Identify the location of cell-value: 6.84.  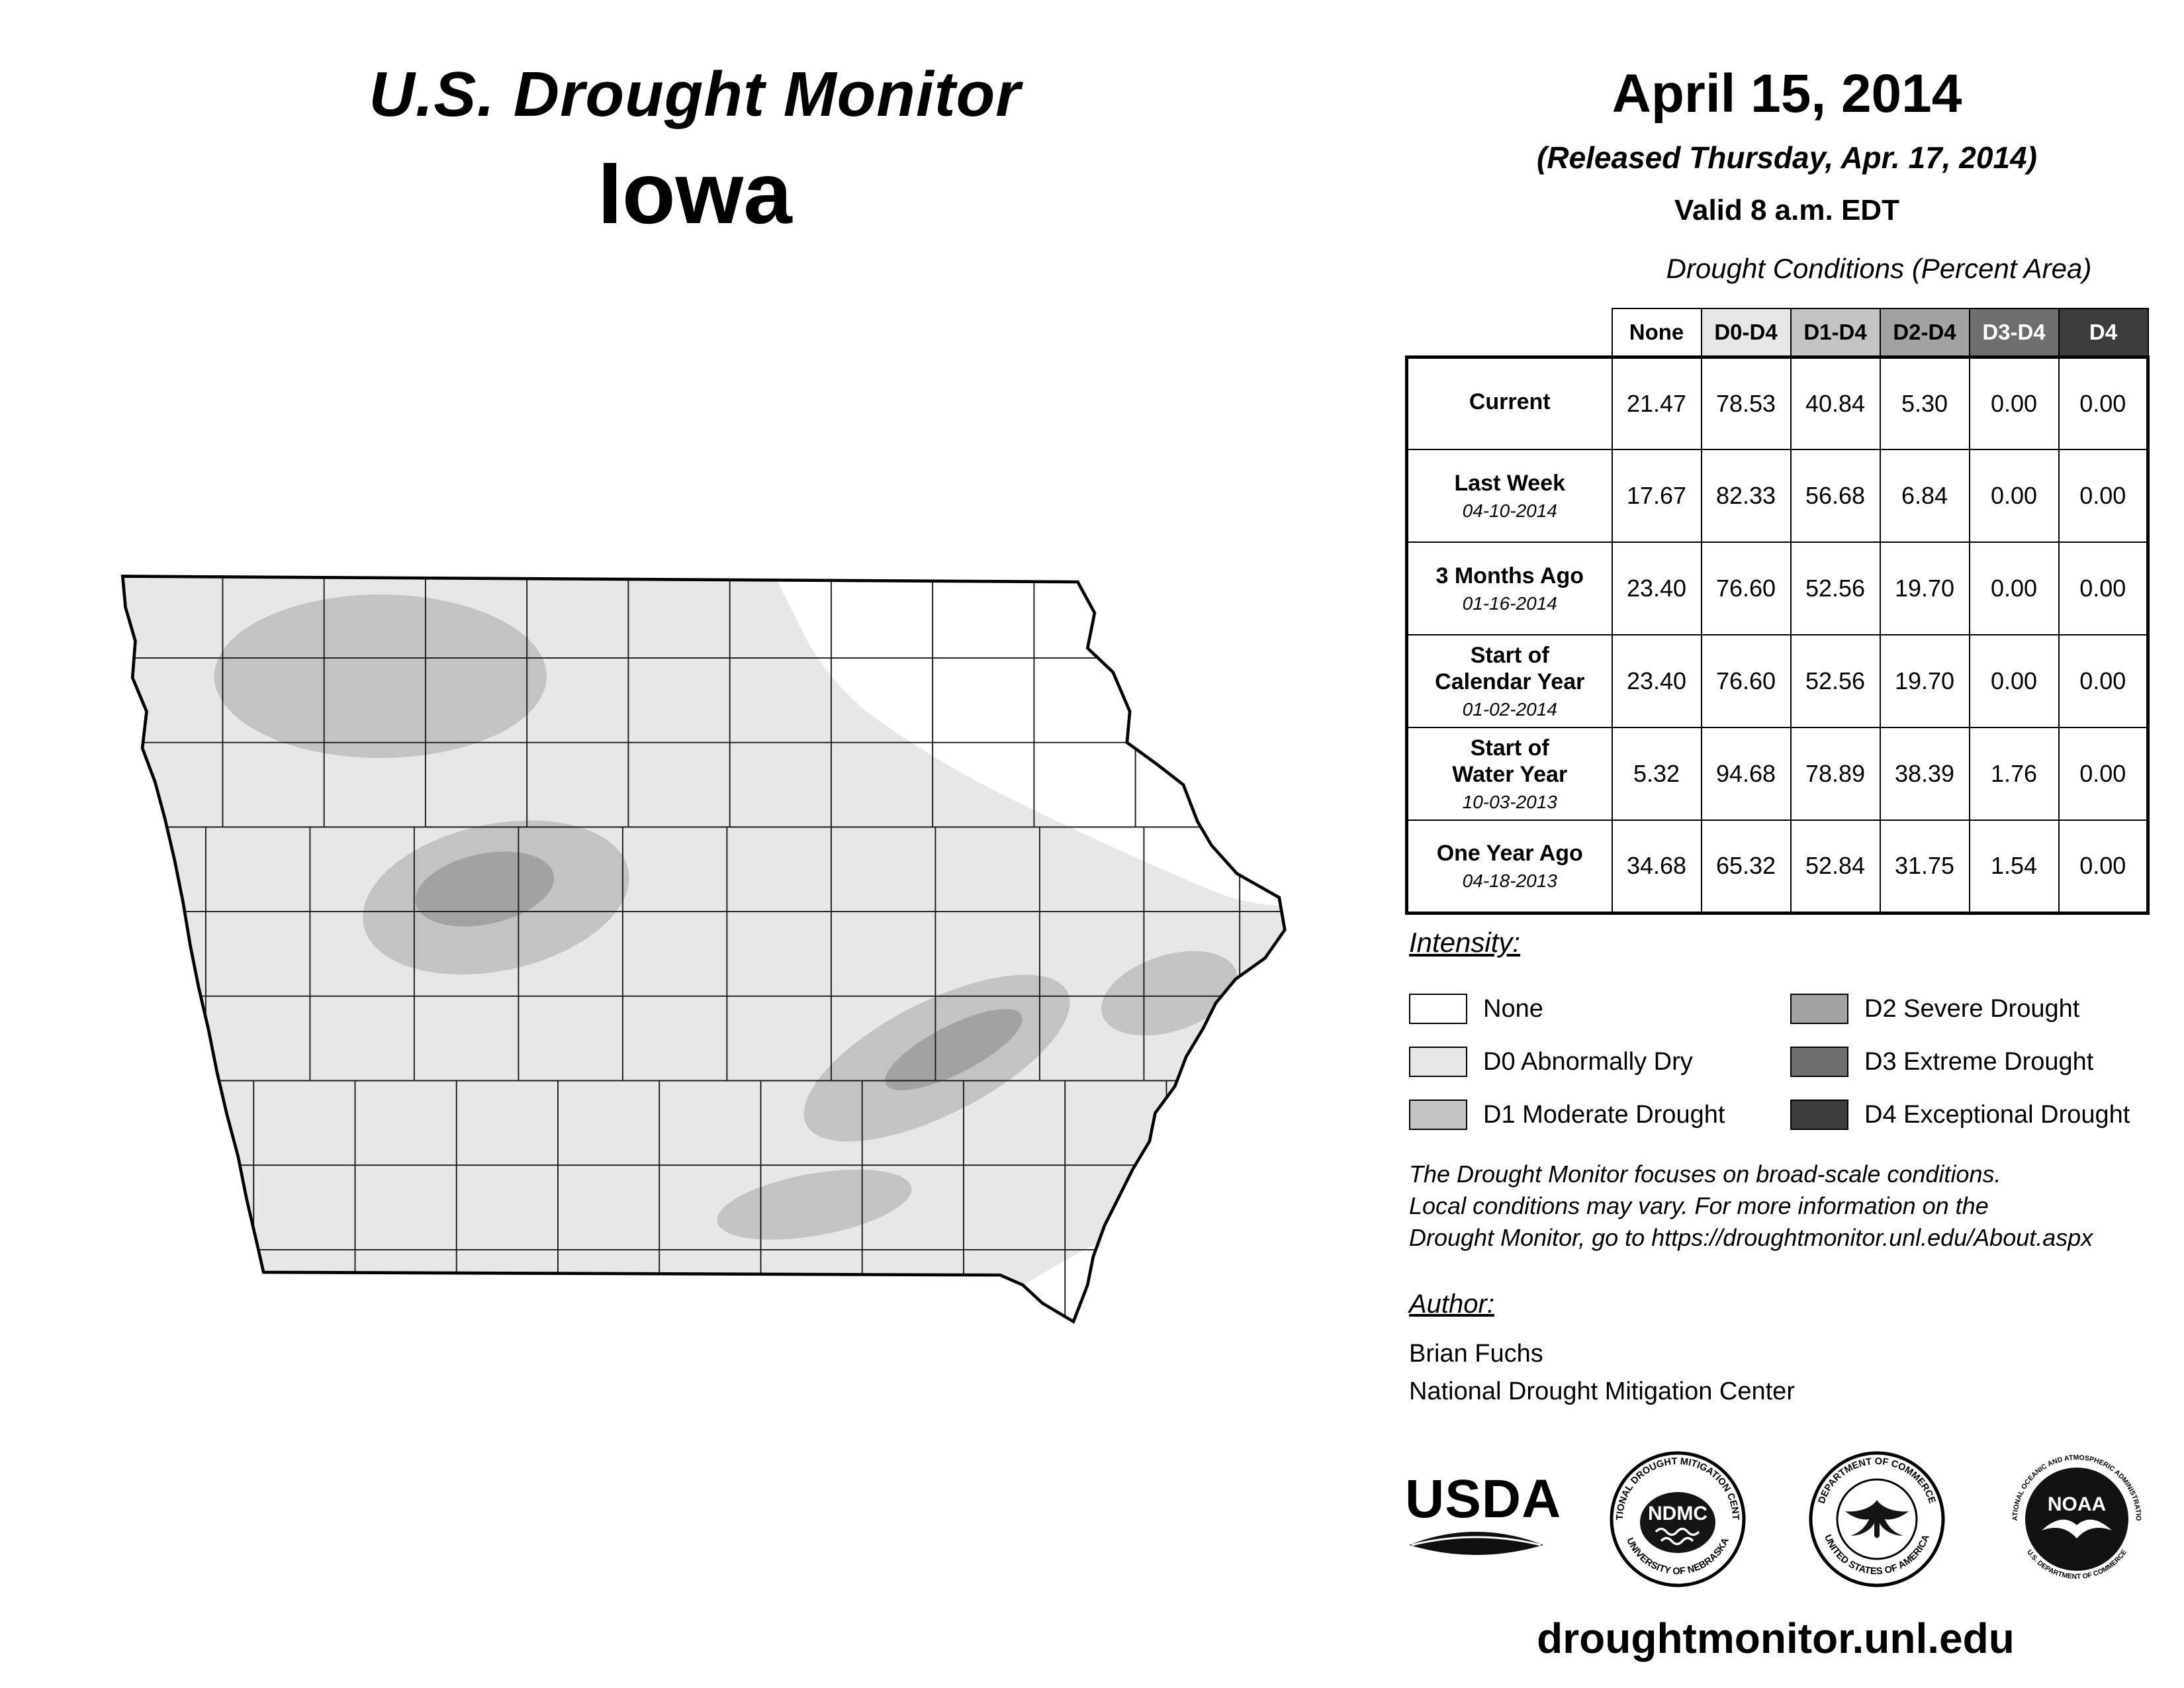
(1925, 496).